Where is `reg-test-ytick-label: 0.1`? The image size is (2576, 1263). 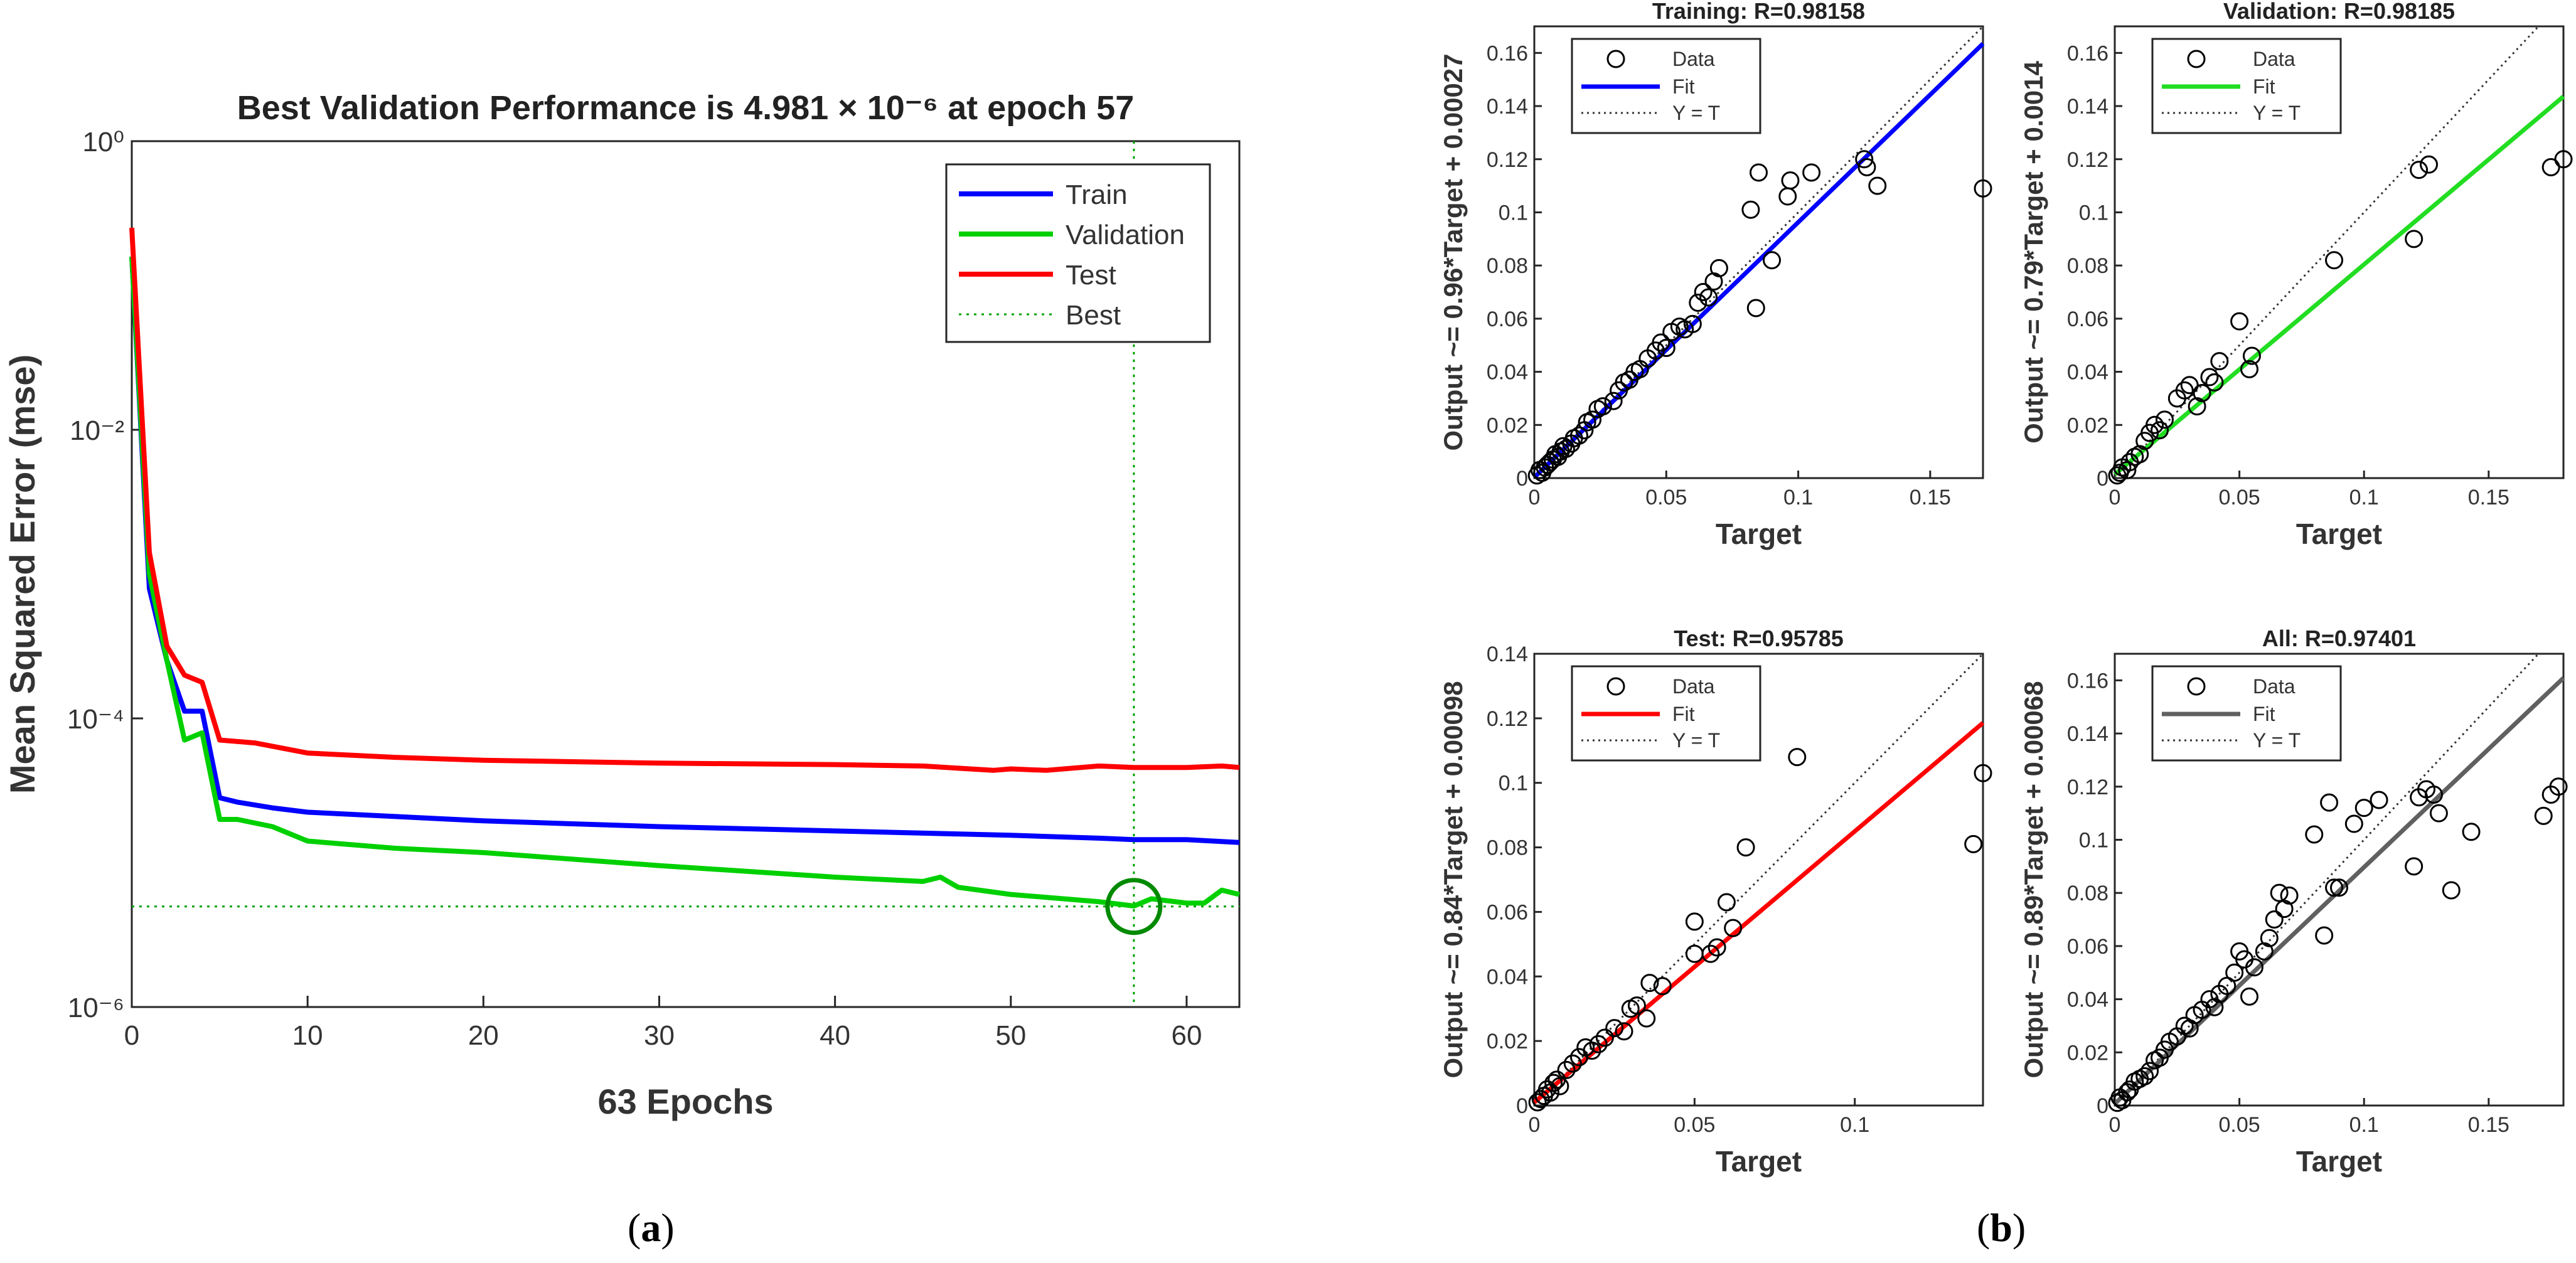 reg-test-ytick-label: 0.1 is located at coordinates (1514, 784).